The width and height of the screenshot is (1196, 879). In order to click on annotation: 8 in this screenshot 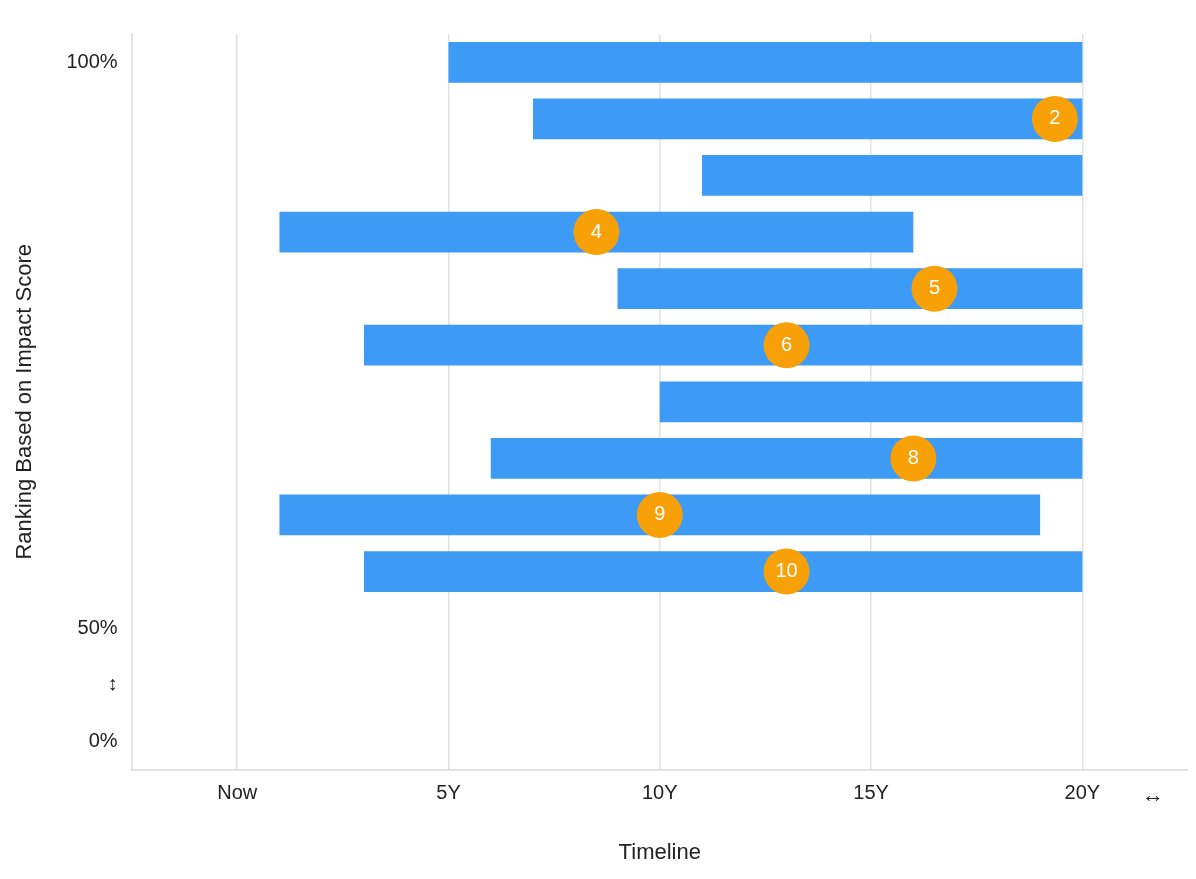, I will do `click(913, 456)`.